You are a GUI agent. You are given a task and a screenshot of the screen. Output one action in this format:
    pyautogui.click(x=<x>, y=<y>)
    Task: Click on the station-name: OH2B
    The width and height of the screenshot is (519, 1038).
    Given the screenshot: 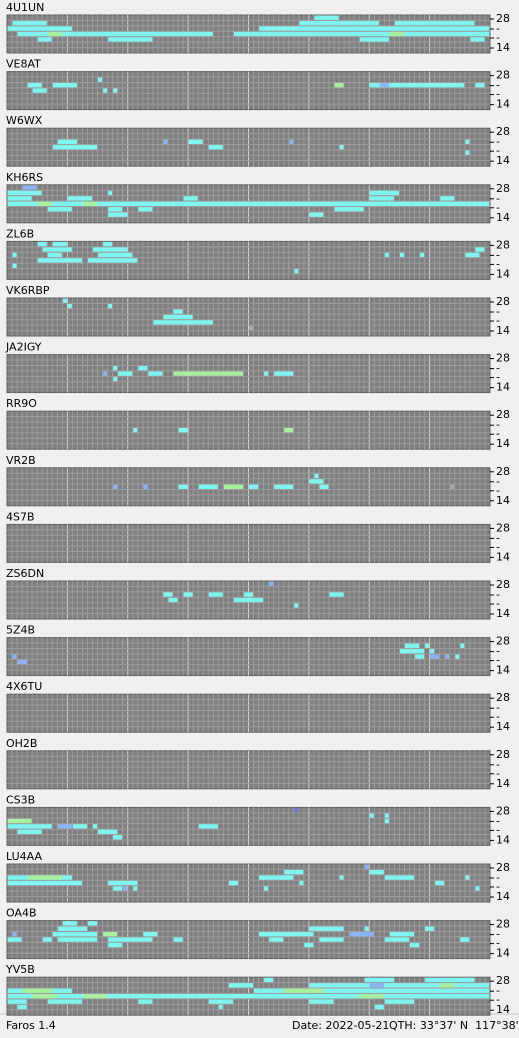 What is the action you would take?
    pyautogui.click(x=21, y=743)
    